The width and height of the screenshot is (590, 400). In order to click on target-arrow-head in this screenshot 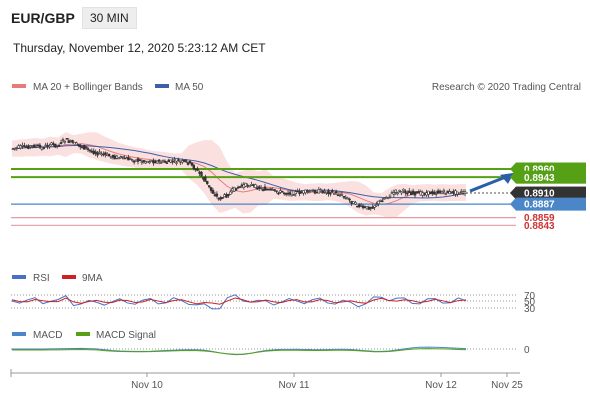, I will do `click(507, 178)`.